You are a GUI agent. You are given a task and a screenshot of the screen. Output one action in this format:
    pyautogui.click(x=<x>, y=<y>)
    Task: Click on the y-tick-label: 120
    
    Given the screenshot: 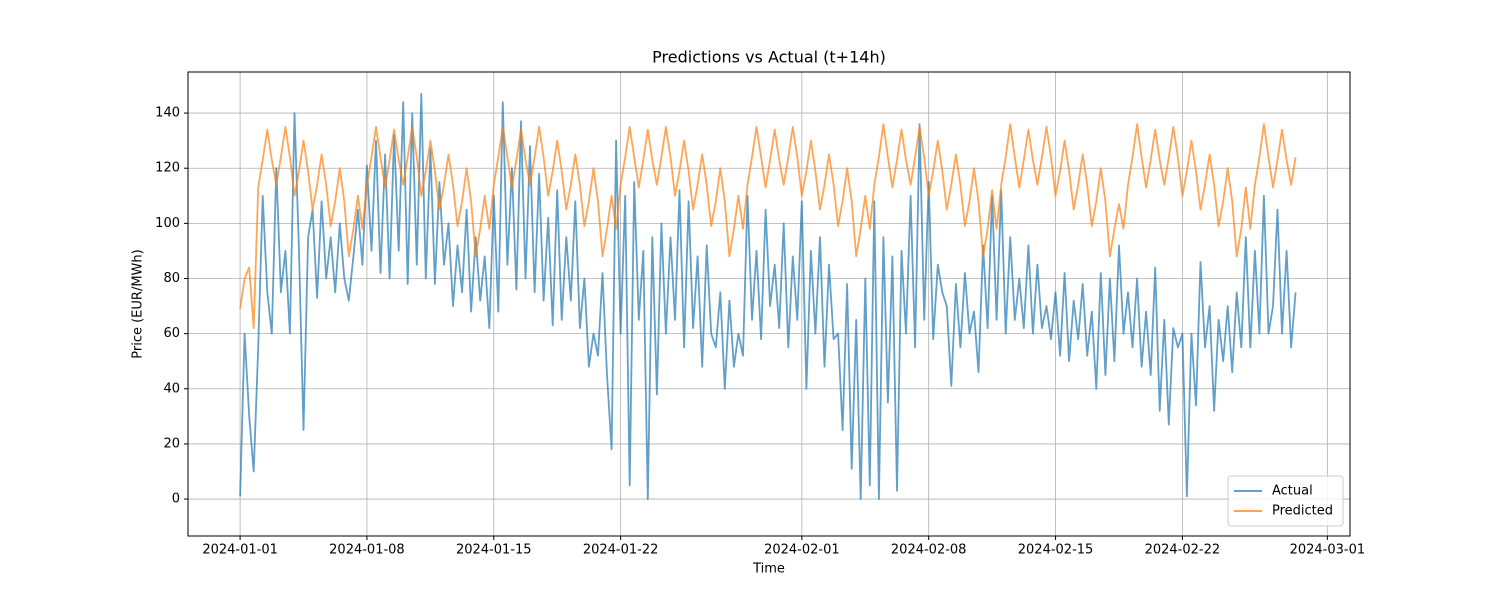 What is the action you would take?
    pyautogui.click(x=167, y=168)
    